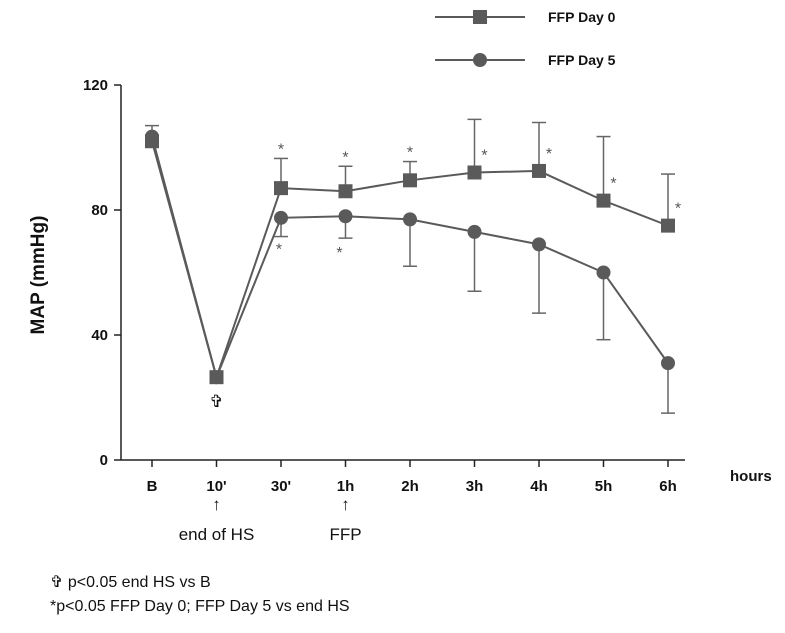  I want to click on y-tick-label: 40, so click(99, 335).